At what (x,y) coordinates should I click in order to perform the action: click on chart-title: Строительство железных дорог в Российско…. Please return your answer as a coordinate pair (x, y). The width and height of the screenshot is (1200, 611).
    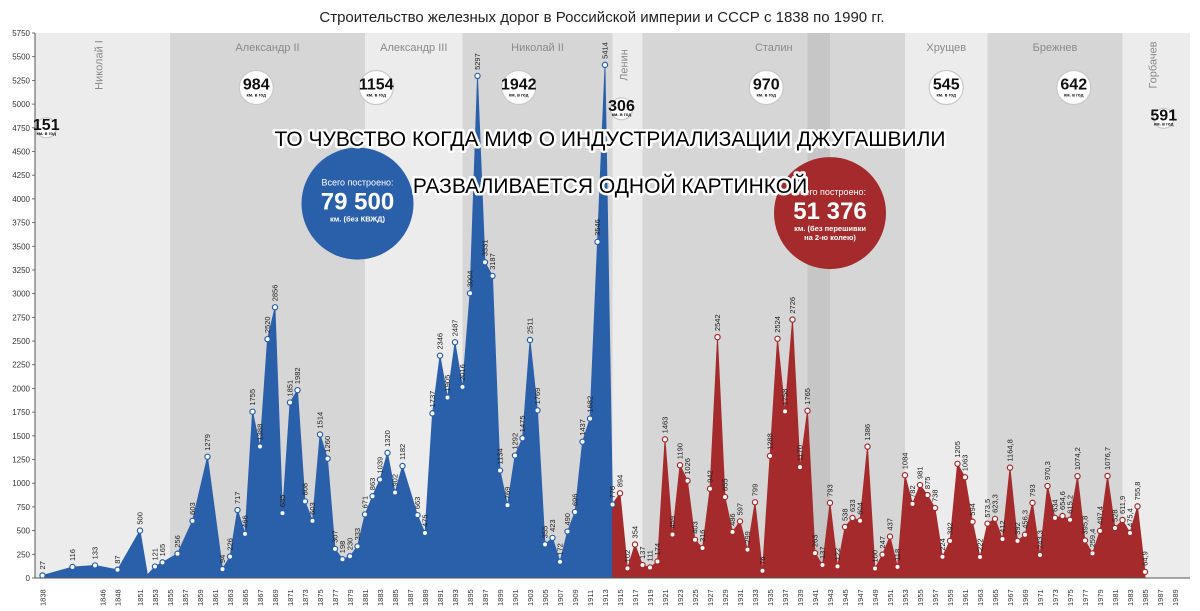
    Looking at the image, I should click on (601, 17).